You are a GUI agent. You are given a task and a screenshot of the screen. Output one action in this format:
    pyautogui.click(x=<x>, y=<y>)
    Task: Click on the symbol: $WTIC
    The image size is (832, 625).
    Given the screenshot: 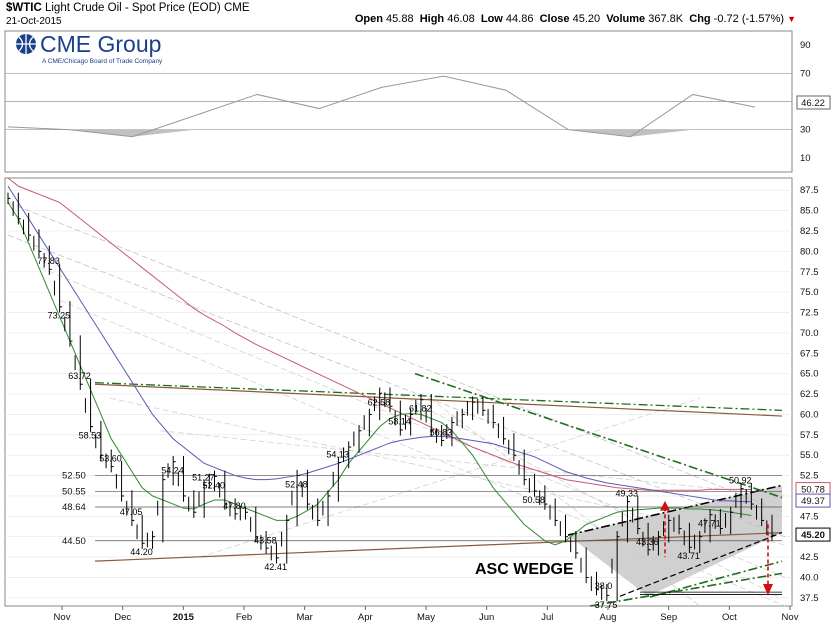 What is the action you would take?
    pyautogui.click(x=24, y=8)
    